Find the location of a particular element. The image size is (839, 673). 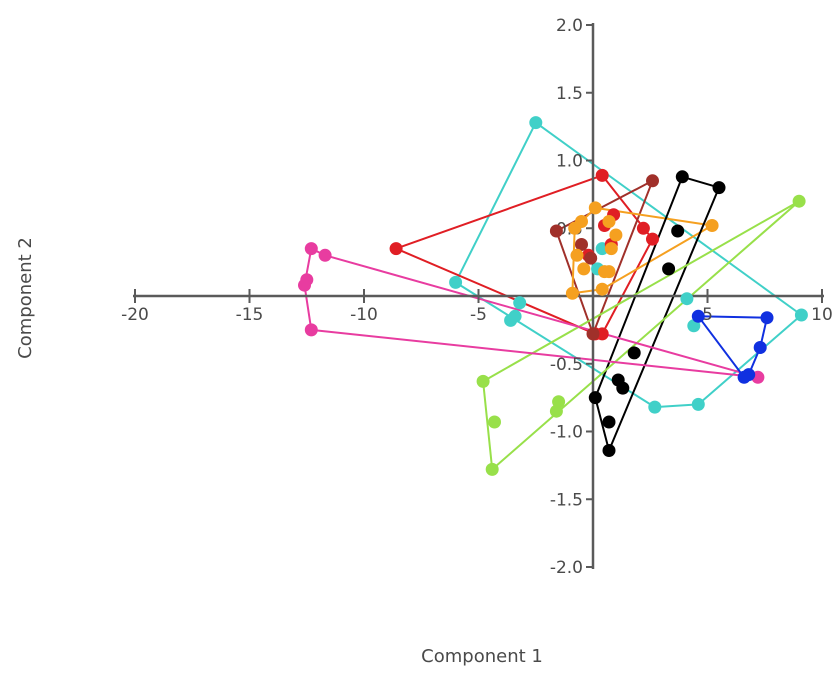

x-tick-label: 5 is located at coordinates (707, 315).